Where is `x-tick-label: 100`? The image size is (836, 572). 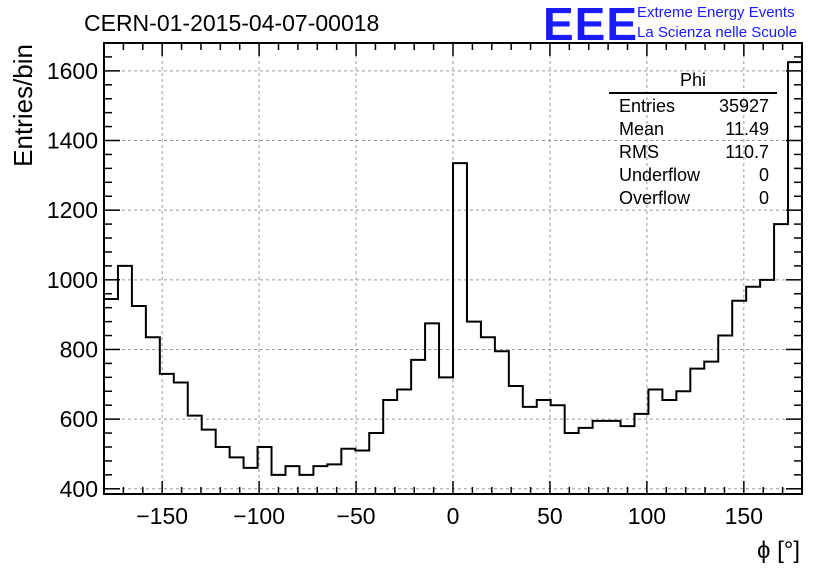
x-tick-label: 100 is located at coordinates (647, 516).